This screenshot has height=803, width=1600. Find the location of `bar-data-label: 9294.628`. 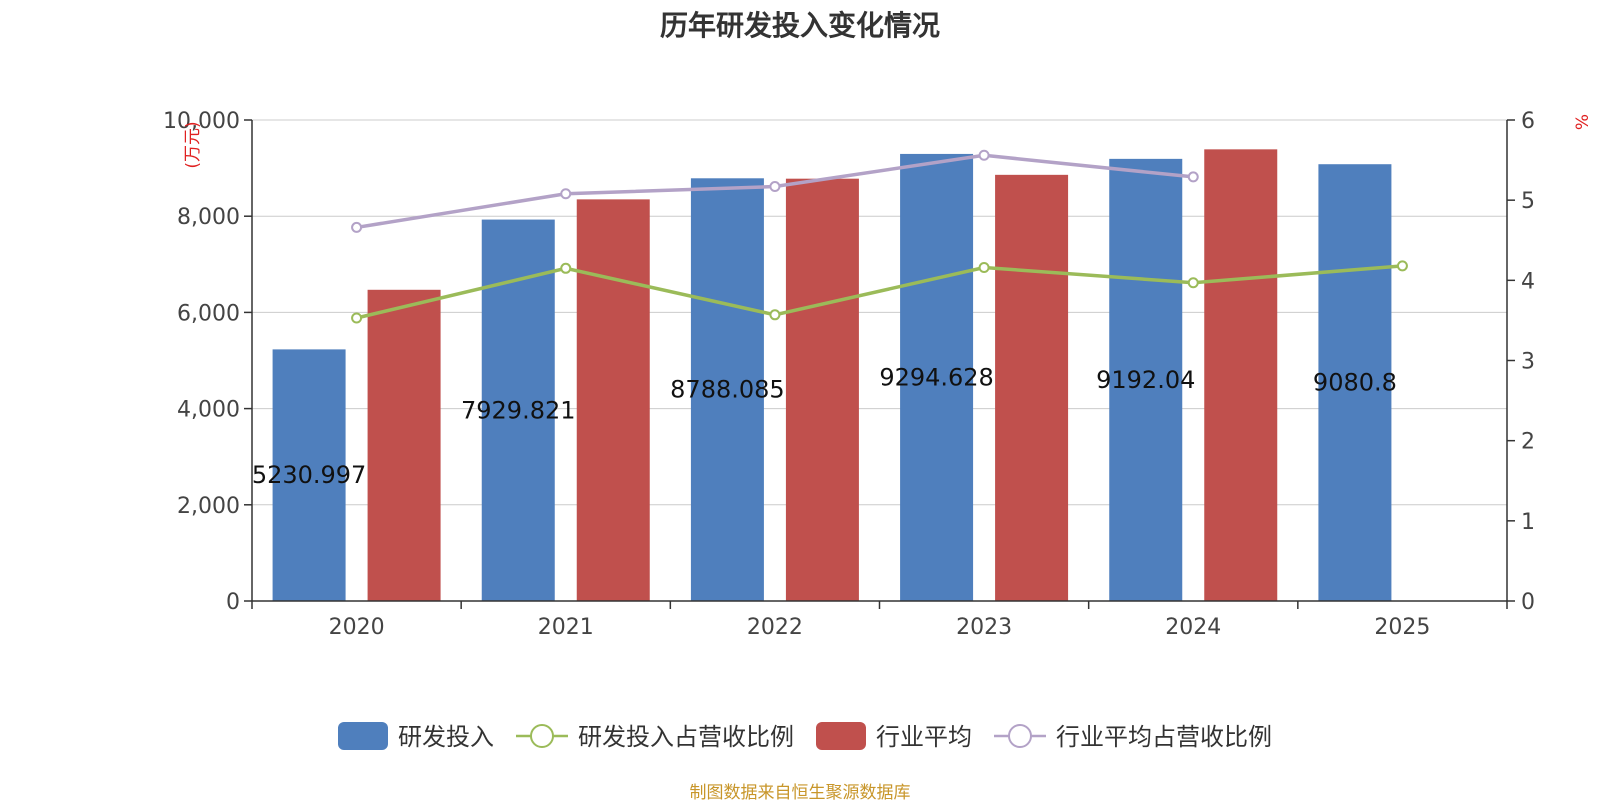

bar-data-label: 9294.628 is located at coordinates (936, 377).